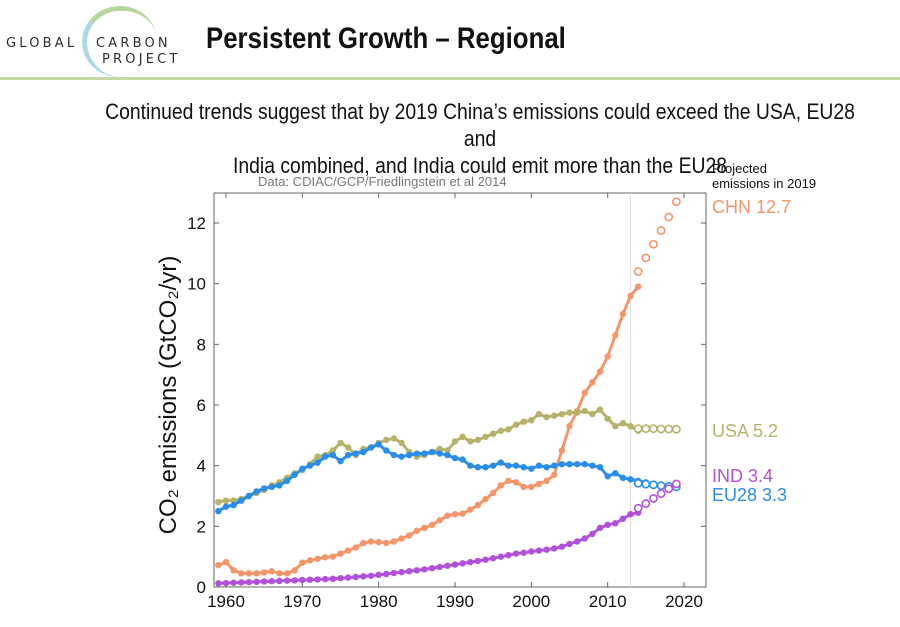 The image size is (900, 627). Describe the element at coordinates (133, 43) in the screenshot. I see `logo-text-carbon: CARBON` at that location.